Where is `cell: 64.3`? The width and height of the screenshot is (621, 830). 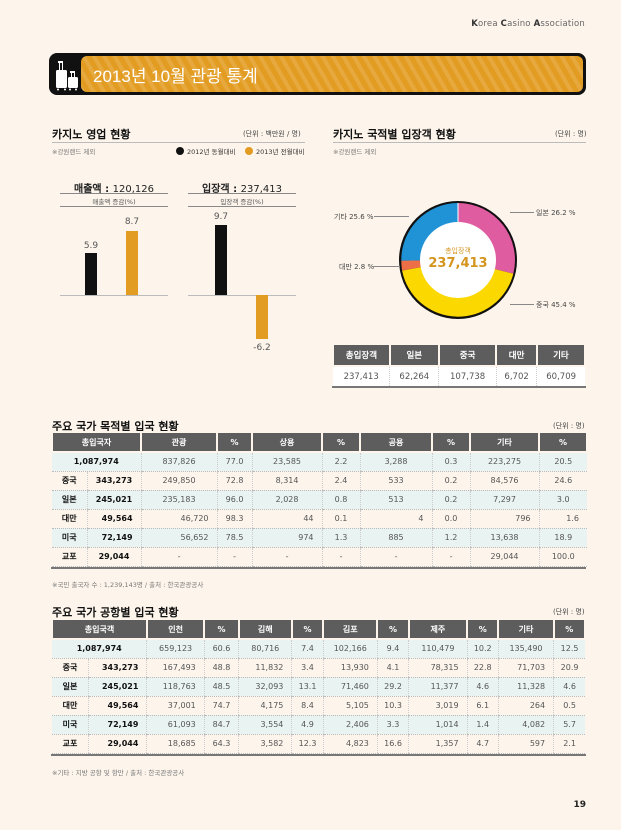 cell: 64.3 is located at coordinates (221, 744).